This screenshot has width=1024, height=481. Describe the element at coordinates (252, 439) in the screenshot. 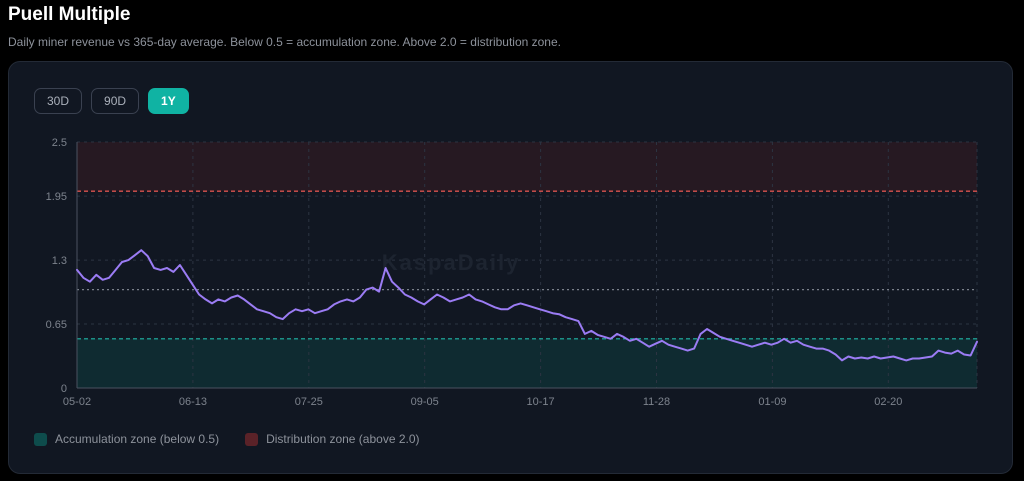

I see `legend-swatch-distribution` at that location.